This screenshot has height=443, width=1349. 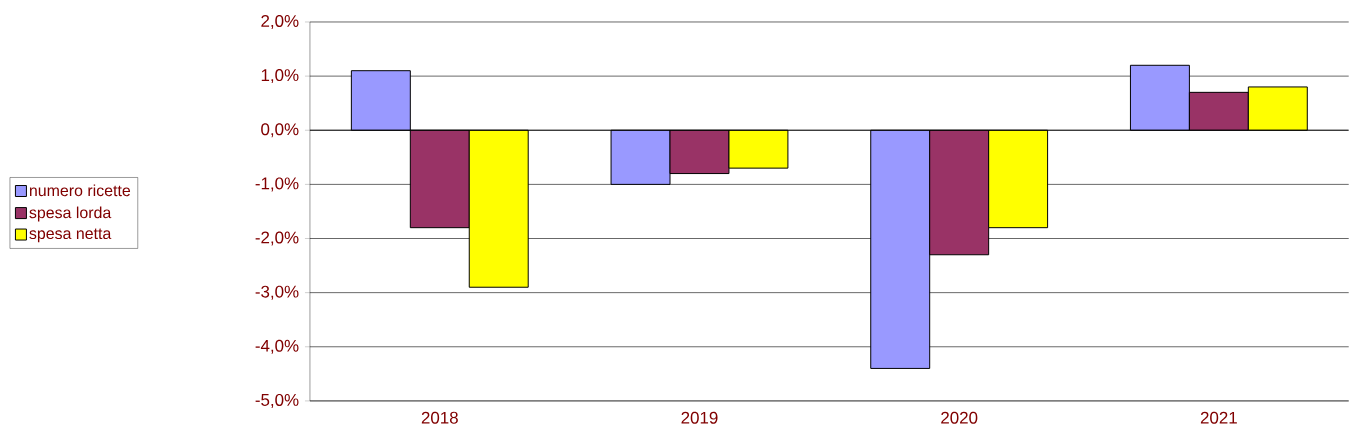 What do you see at coordinates (280, 76) in the screenshot?
I see `y-tick-label: 1,0%` at bounding box center [280, 76].